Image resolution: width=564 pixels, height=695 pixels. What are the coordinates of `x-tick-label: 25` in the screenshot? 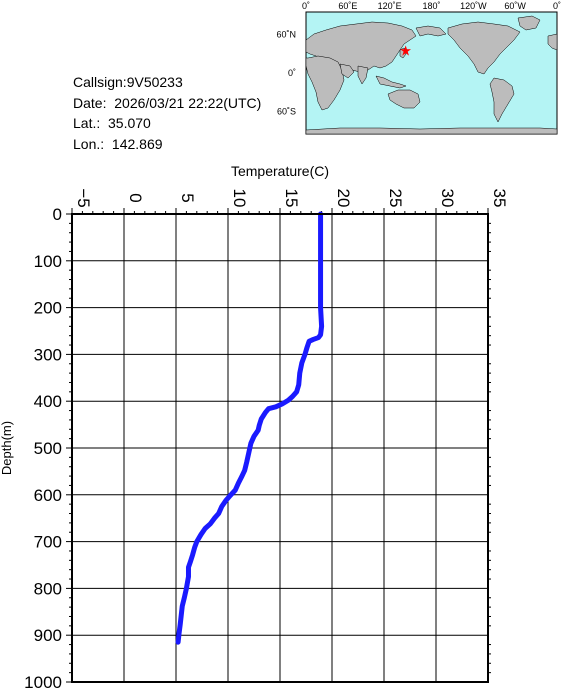 It's located at (395, 198).